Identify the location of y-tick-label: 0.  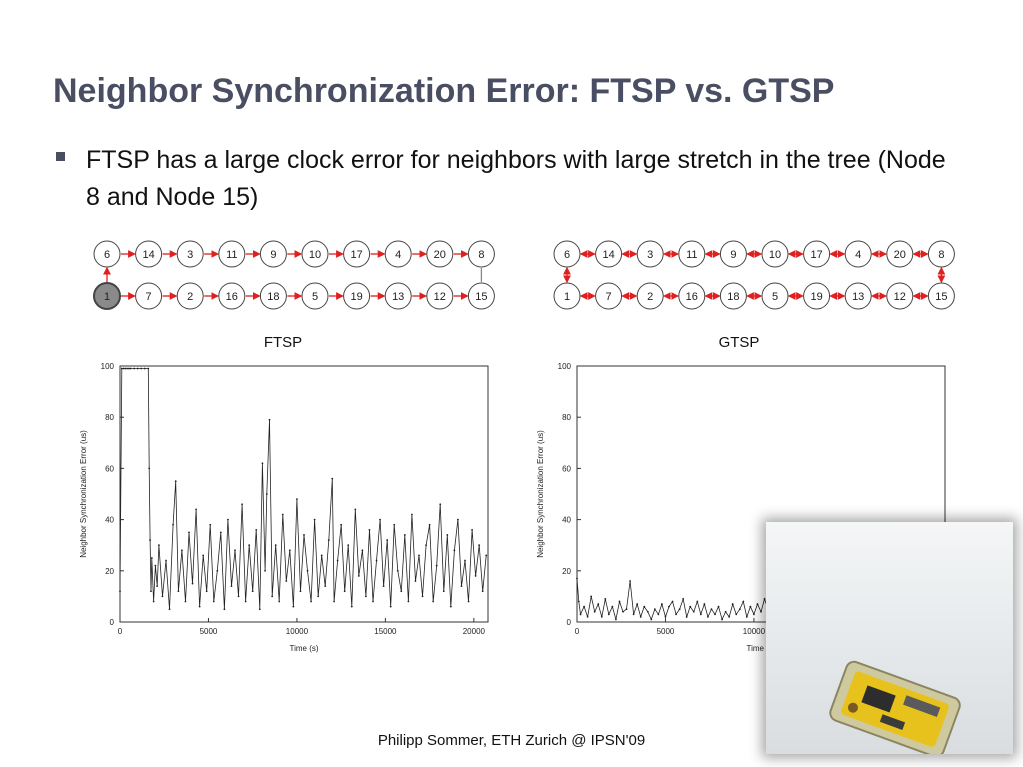
(112, 622).